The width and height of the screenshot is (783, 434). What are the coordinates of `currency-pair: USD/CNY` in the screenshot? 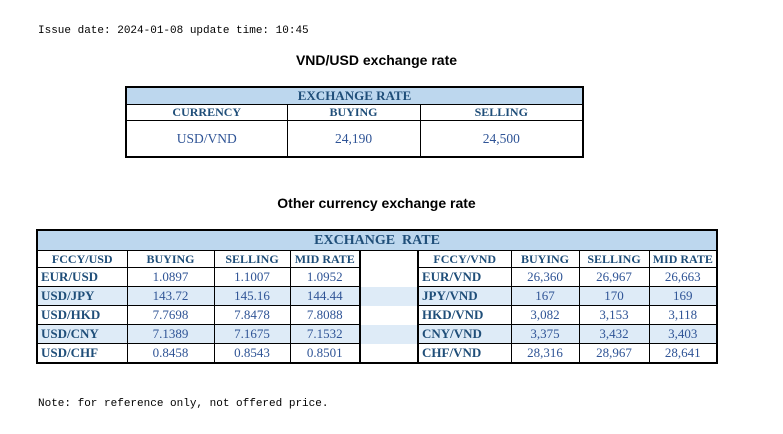 It's located at (82, 334).